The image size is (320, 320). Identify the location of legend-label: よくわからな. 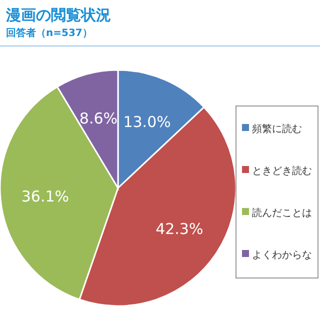
(282, 255).